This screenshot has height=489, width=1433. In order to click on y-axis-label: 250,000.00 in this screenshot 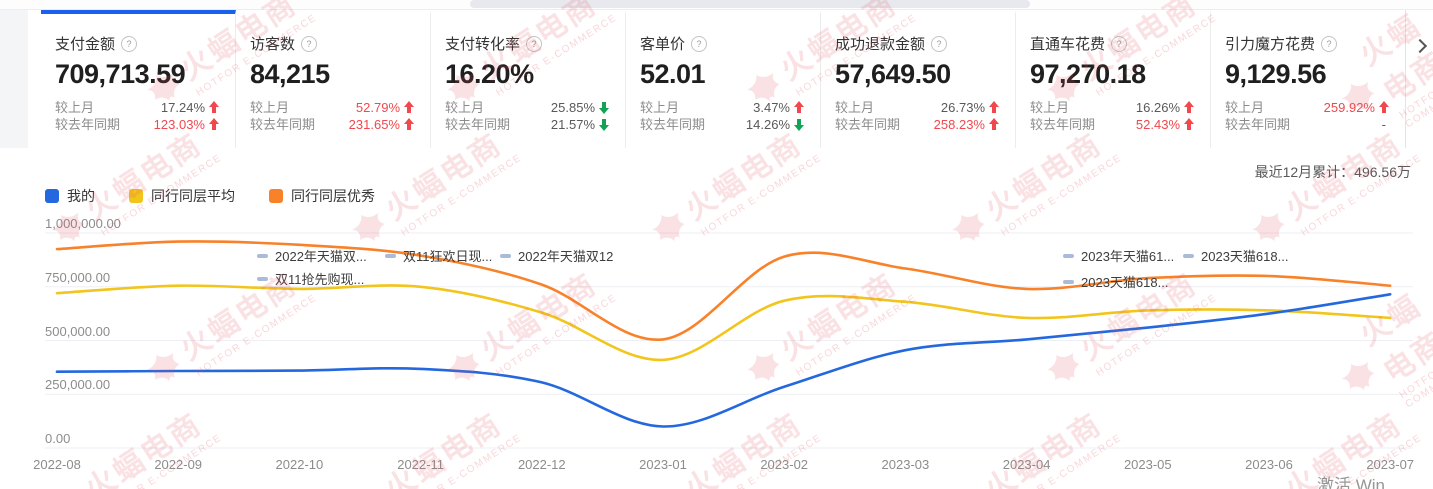, I will do `click(78, 385)`.